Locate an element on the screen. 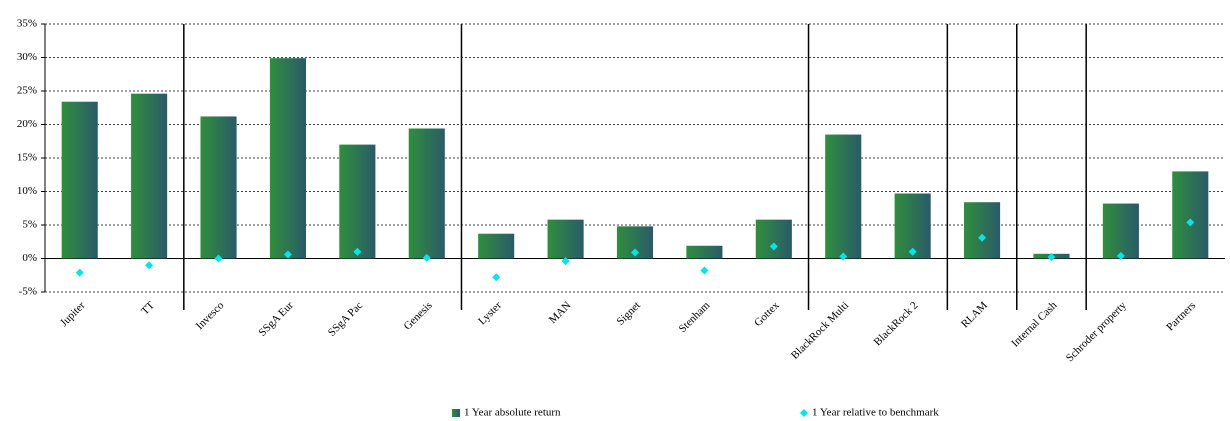  x-tick-label: Stenham is located at coordinates (695, 317).